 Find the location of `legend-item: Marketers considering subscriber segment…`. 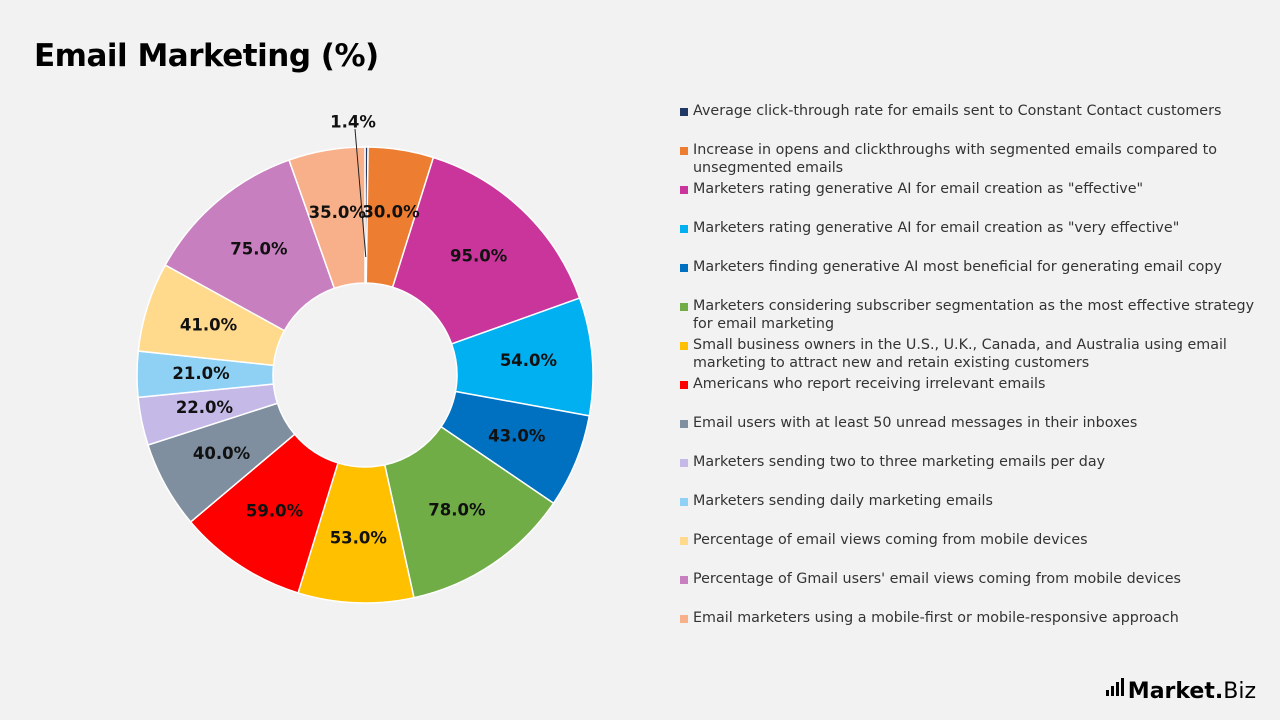

legend-item: Marketers considering subscriber segment… is located at coordinates (967, 315).